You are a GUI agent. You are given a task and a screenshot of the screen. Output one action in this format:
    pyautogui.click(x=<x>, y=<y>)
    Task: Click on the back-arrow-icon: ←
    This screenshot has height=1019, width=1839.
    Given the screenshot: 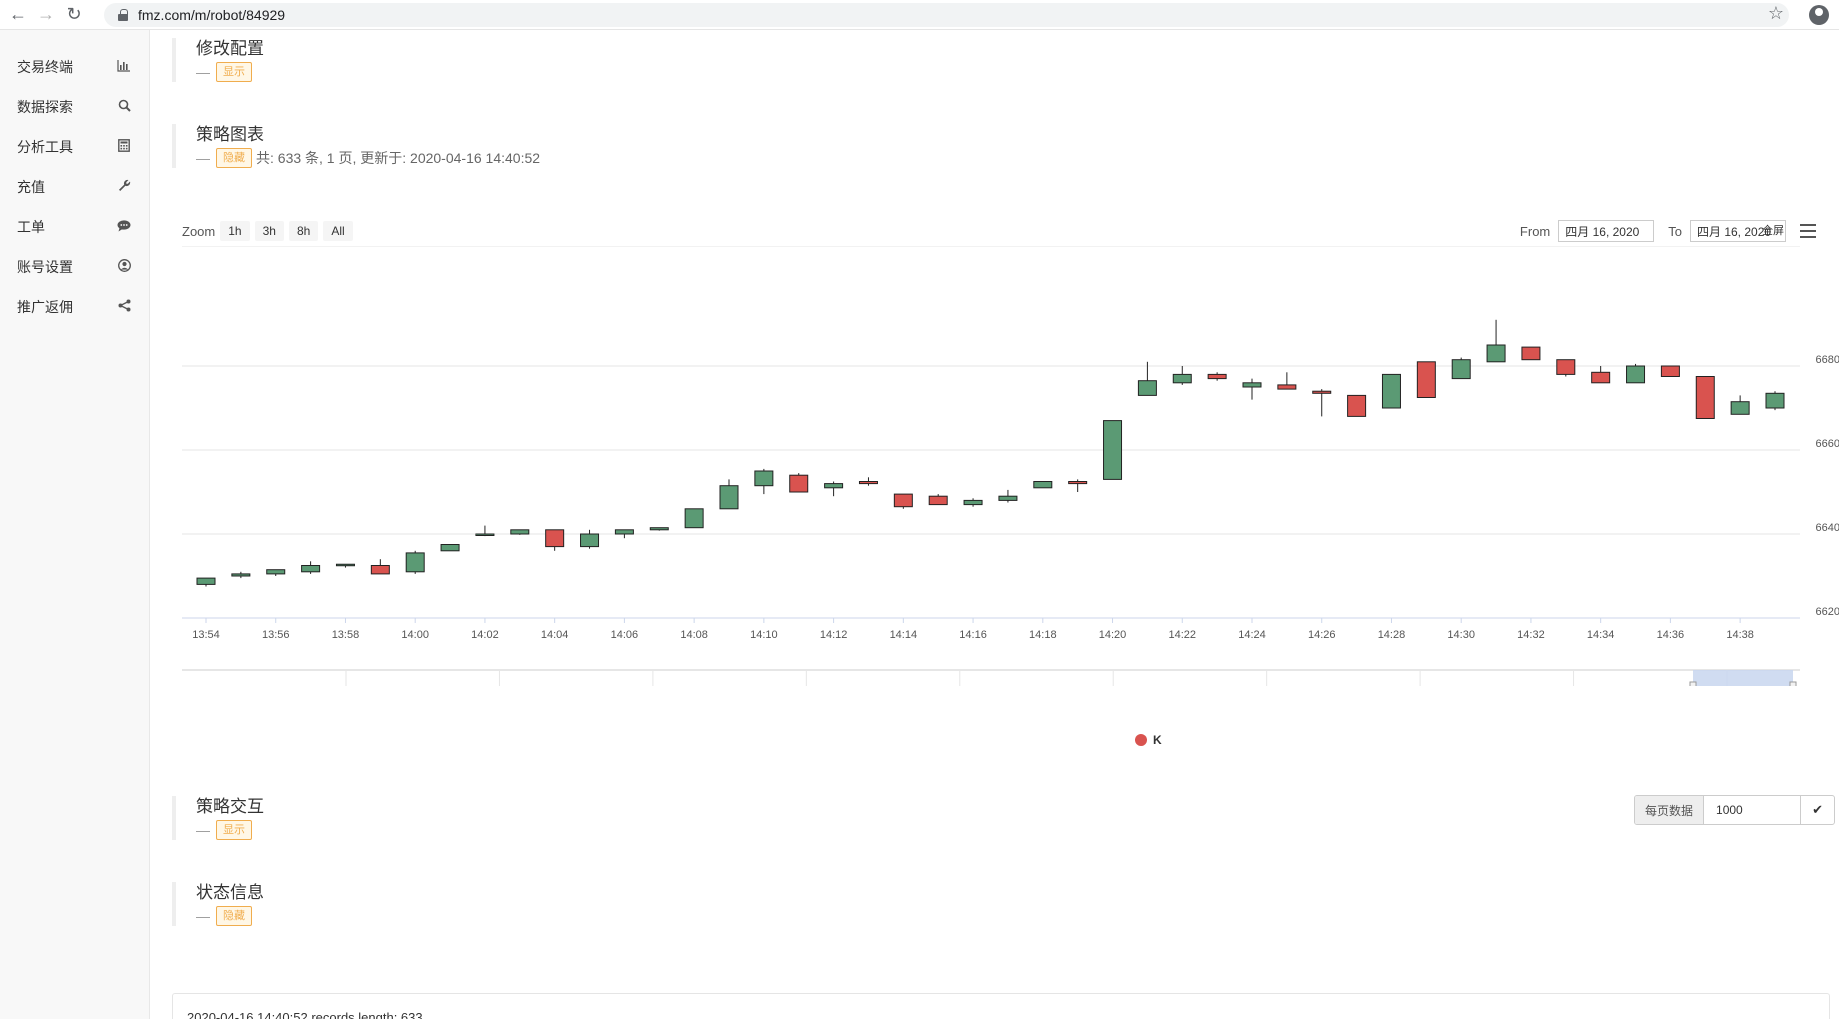 What is the action you would take?
    pyautogui.click(x=18, y=14)
    